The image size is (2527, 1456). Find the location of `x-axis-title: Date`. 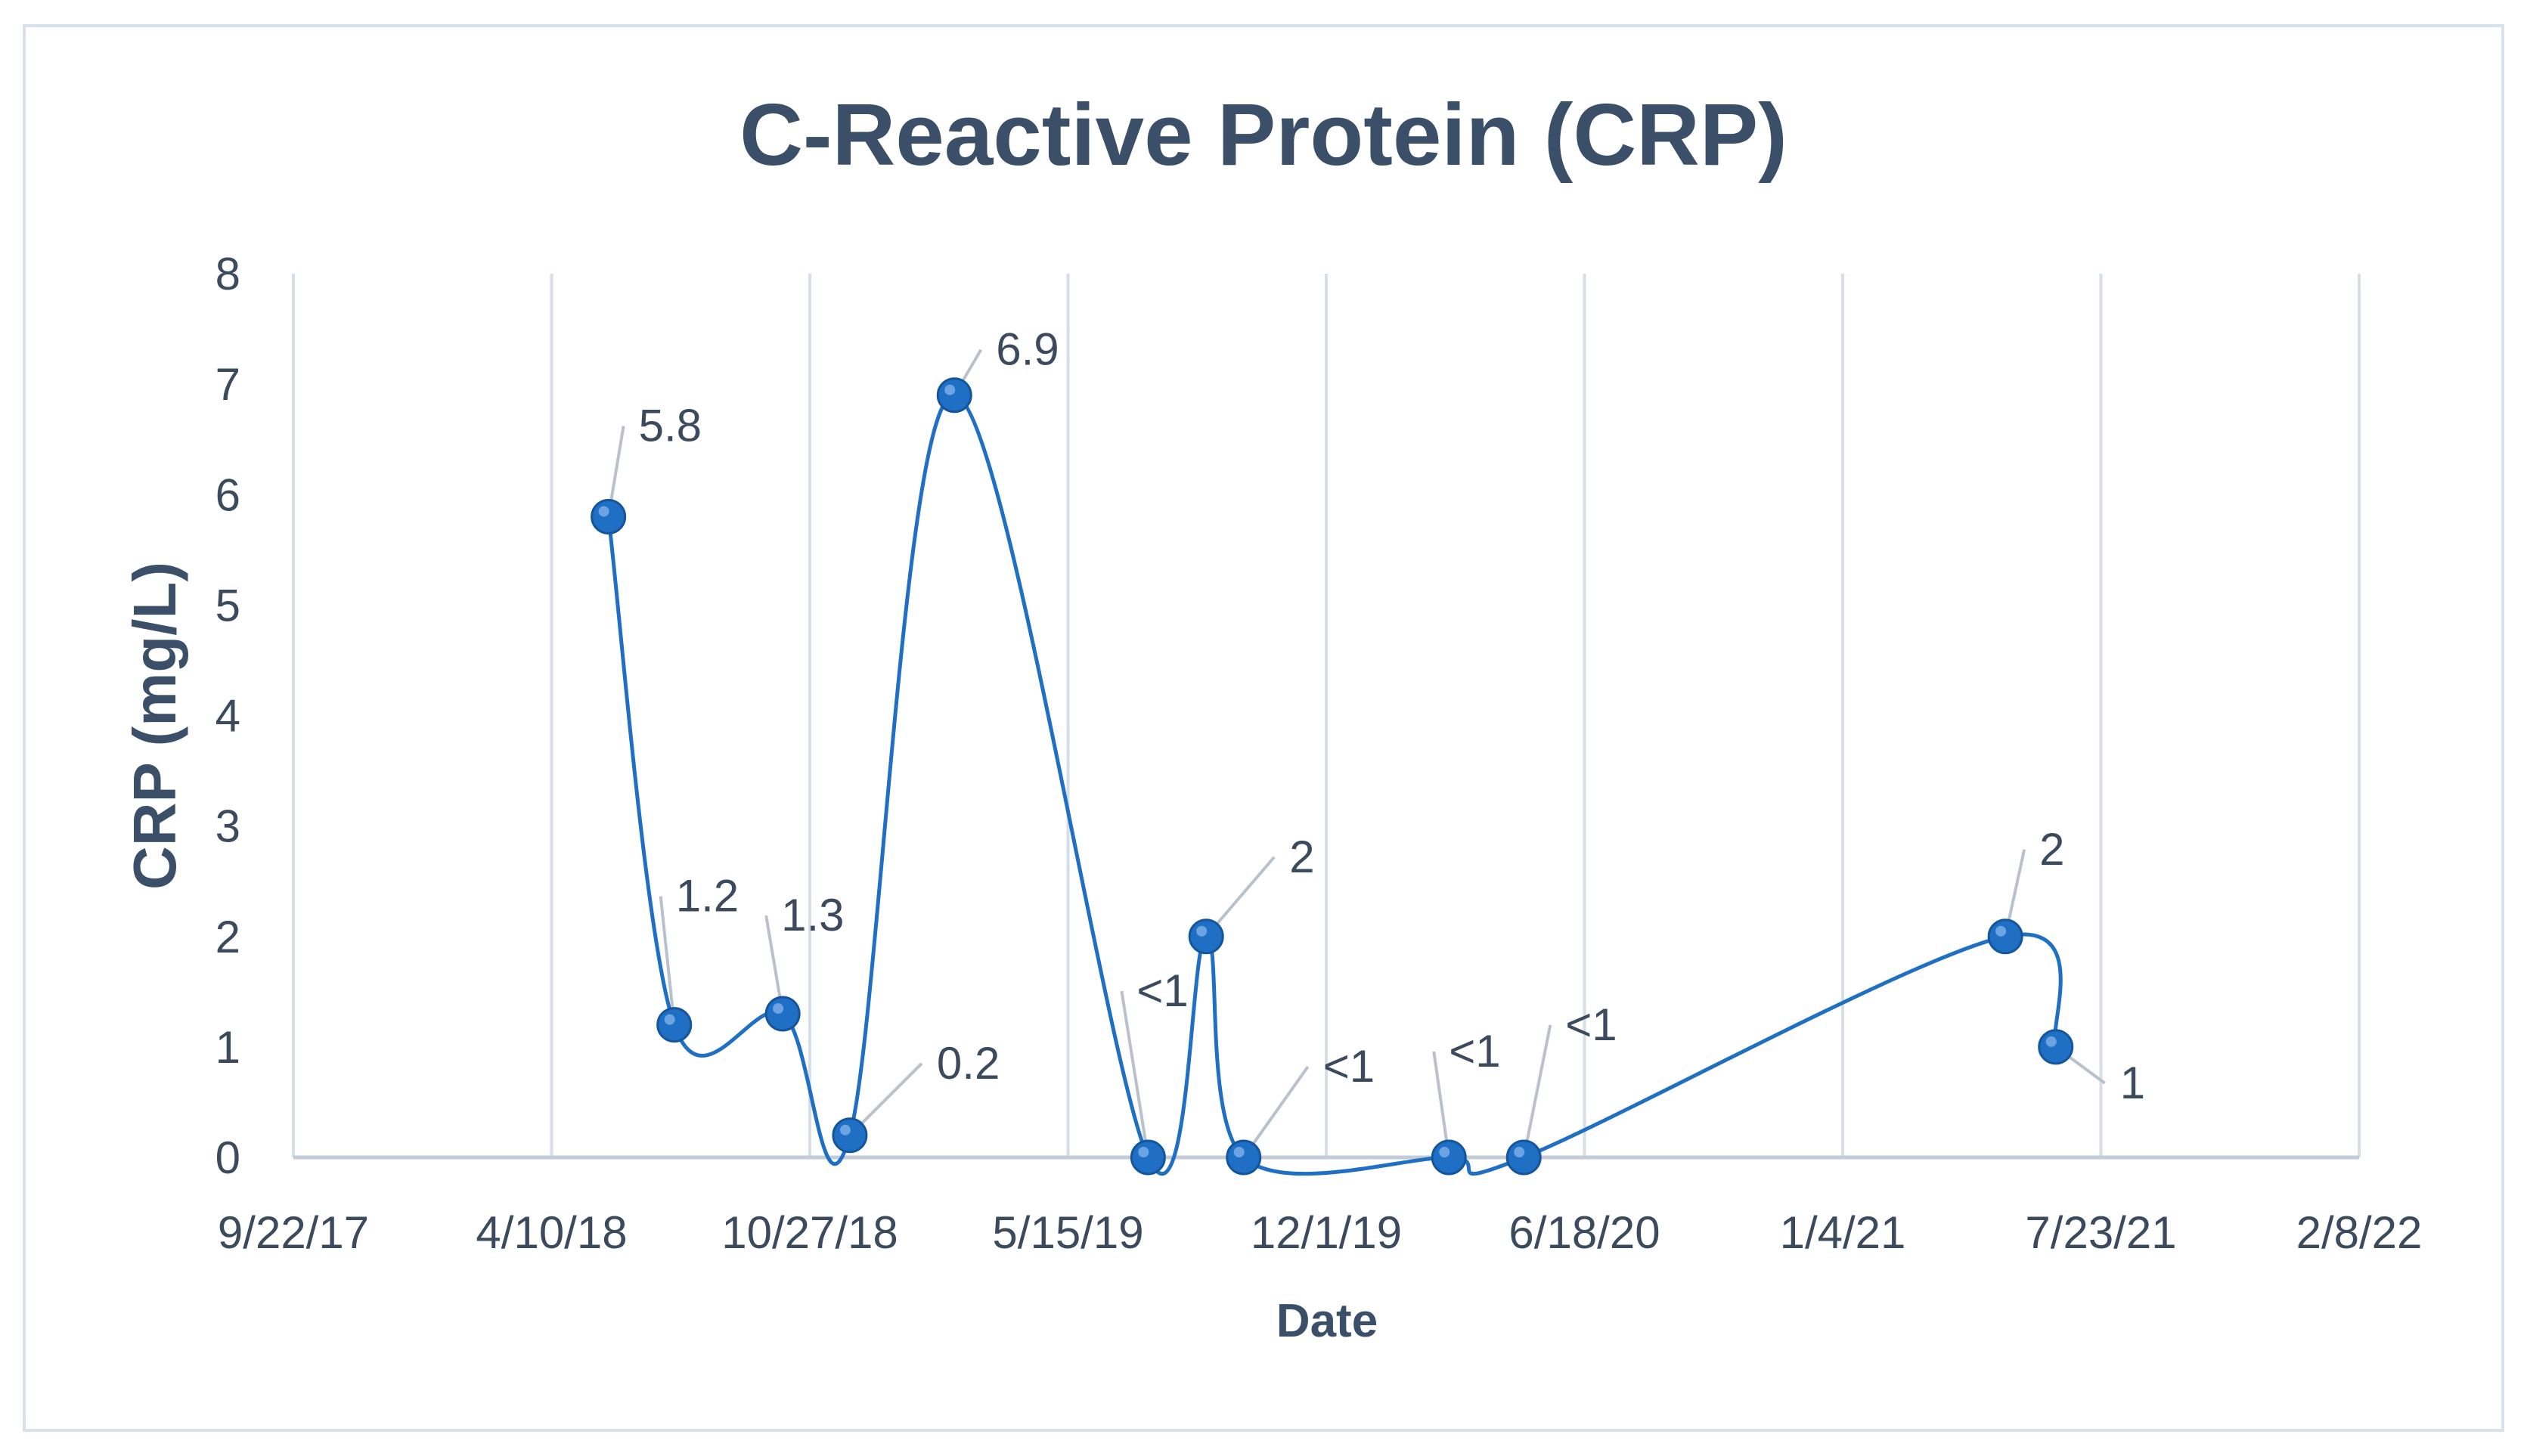

x-axis-title: Date is located at coordinates (1327, 1321).